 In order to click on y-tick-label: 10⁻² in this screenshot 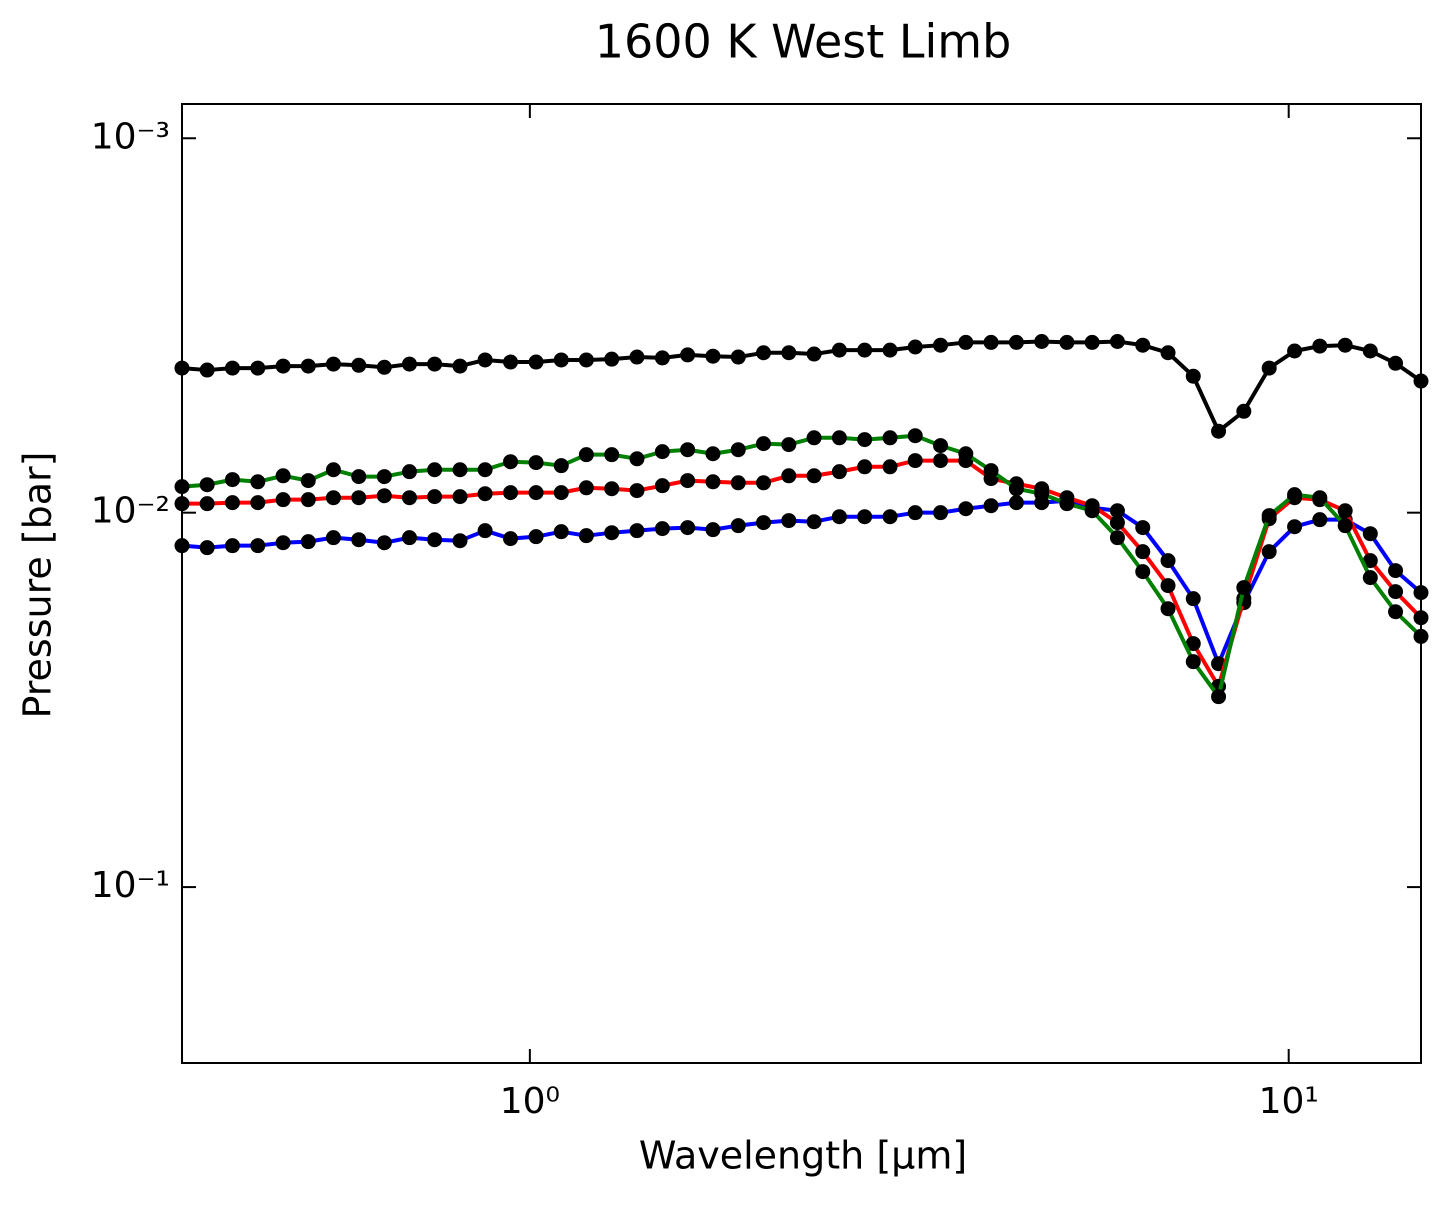, I will do `click(130, 511)`.